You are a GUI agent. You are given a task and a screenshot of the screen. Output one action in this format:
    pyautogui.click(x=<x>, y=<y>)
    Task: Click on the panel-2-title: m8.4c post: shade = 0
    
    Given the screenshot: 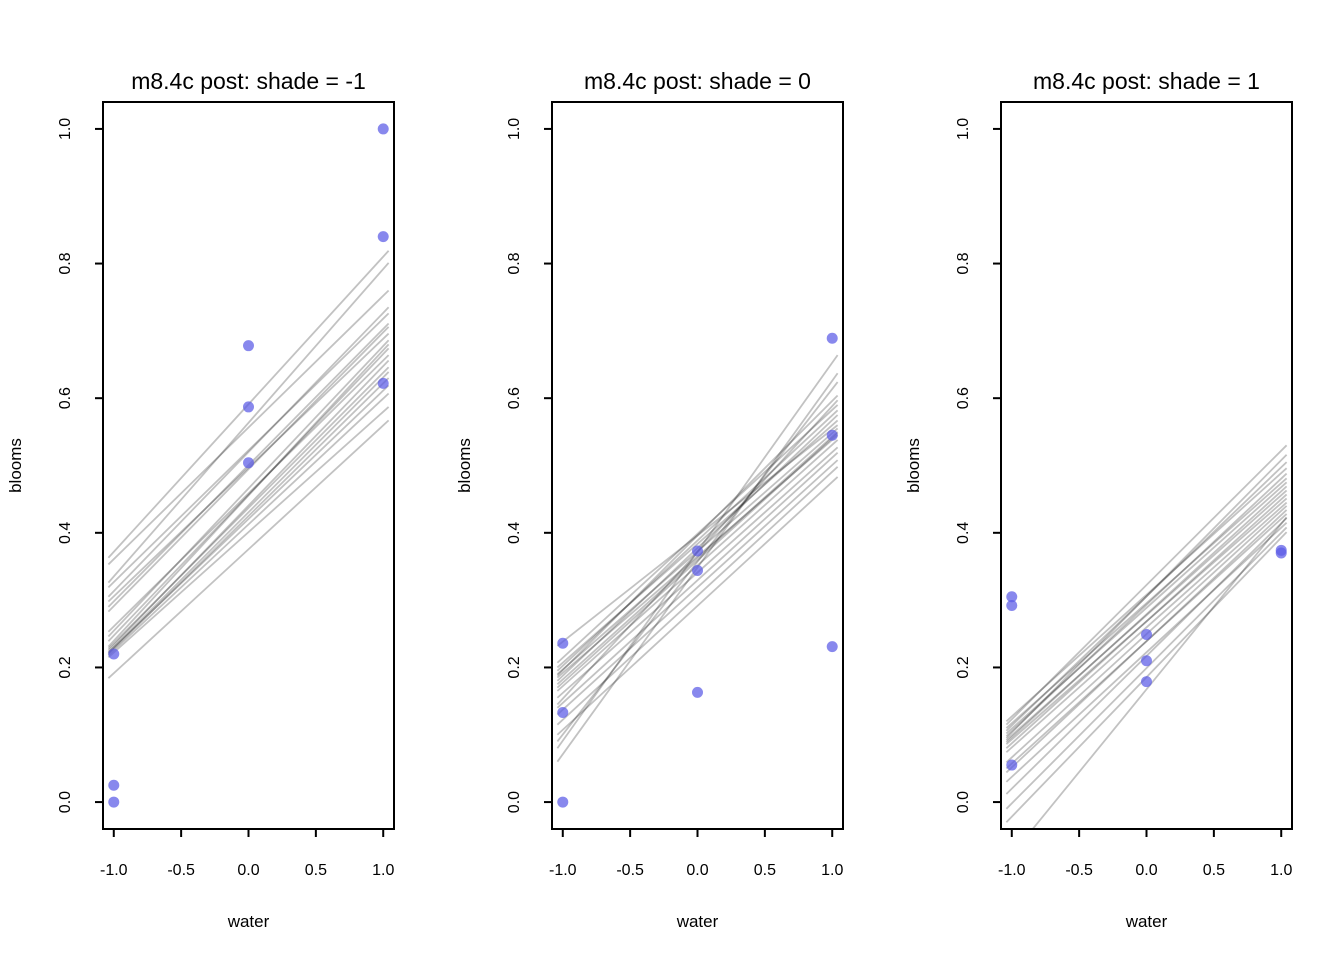 What is the action you would take?
    pyautogui.click(x=697, y=81)
    